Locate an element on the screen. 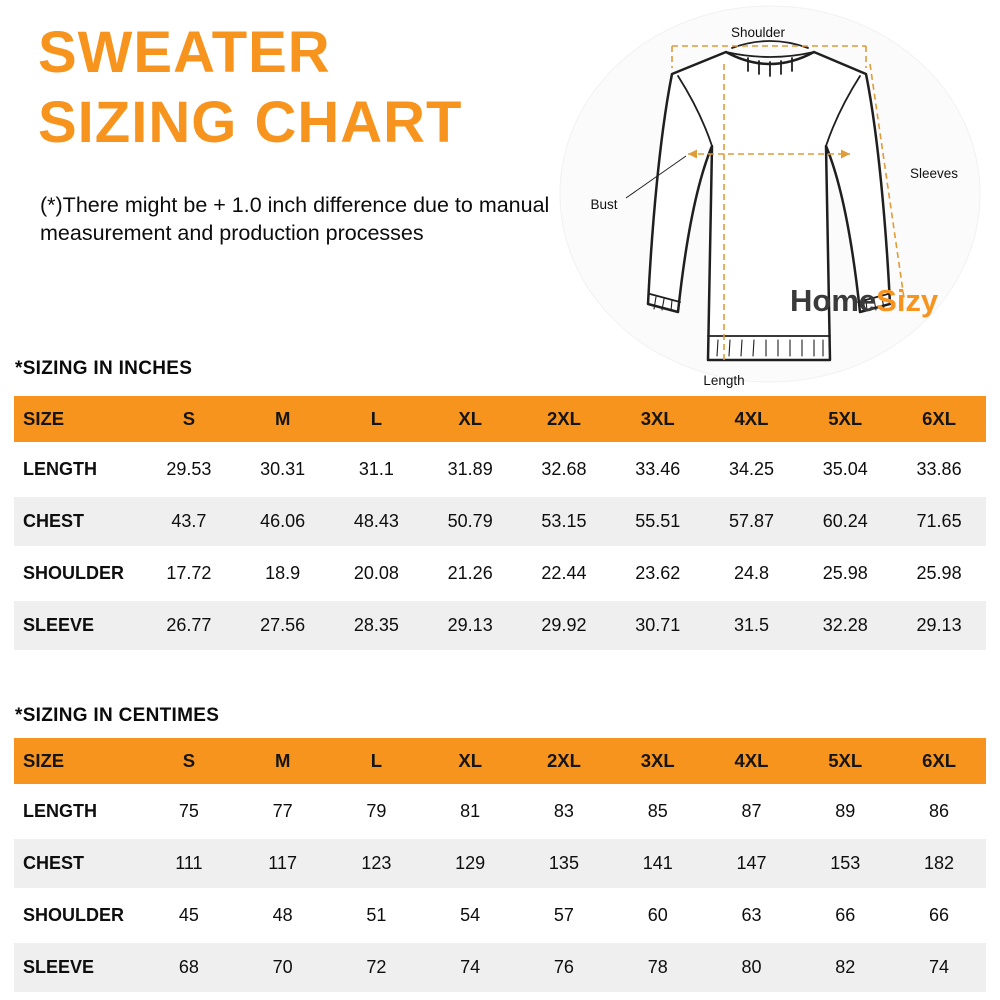  value-cell: 48.43 is located at coordinates (376, 521).